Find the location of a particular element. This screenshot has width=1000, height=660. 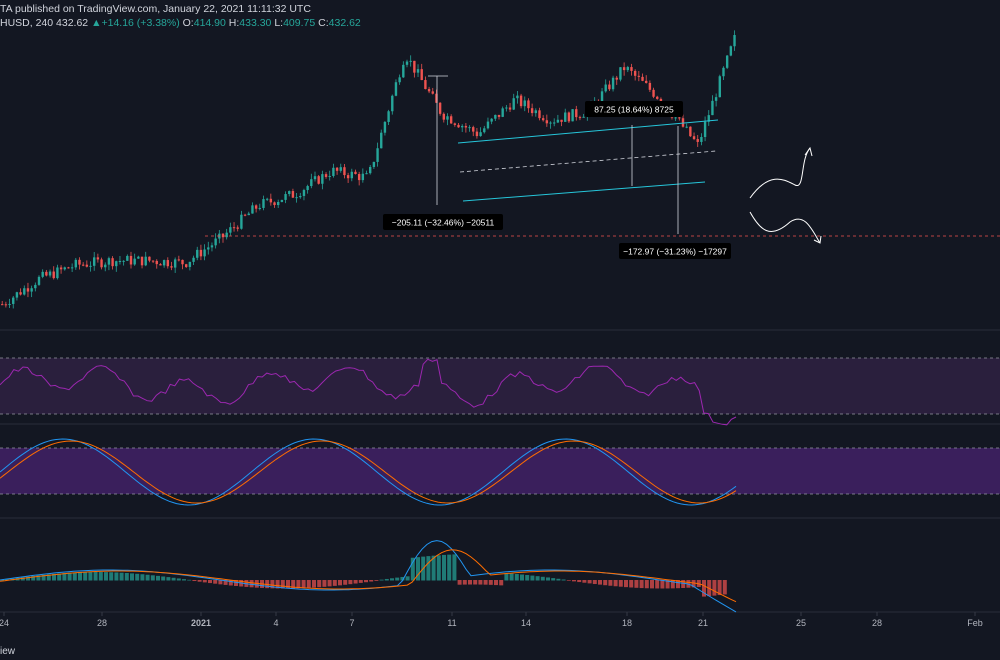

stoch-k-line is located at coordinates (368, 472).